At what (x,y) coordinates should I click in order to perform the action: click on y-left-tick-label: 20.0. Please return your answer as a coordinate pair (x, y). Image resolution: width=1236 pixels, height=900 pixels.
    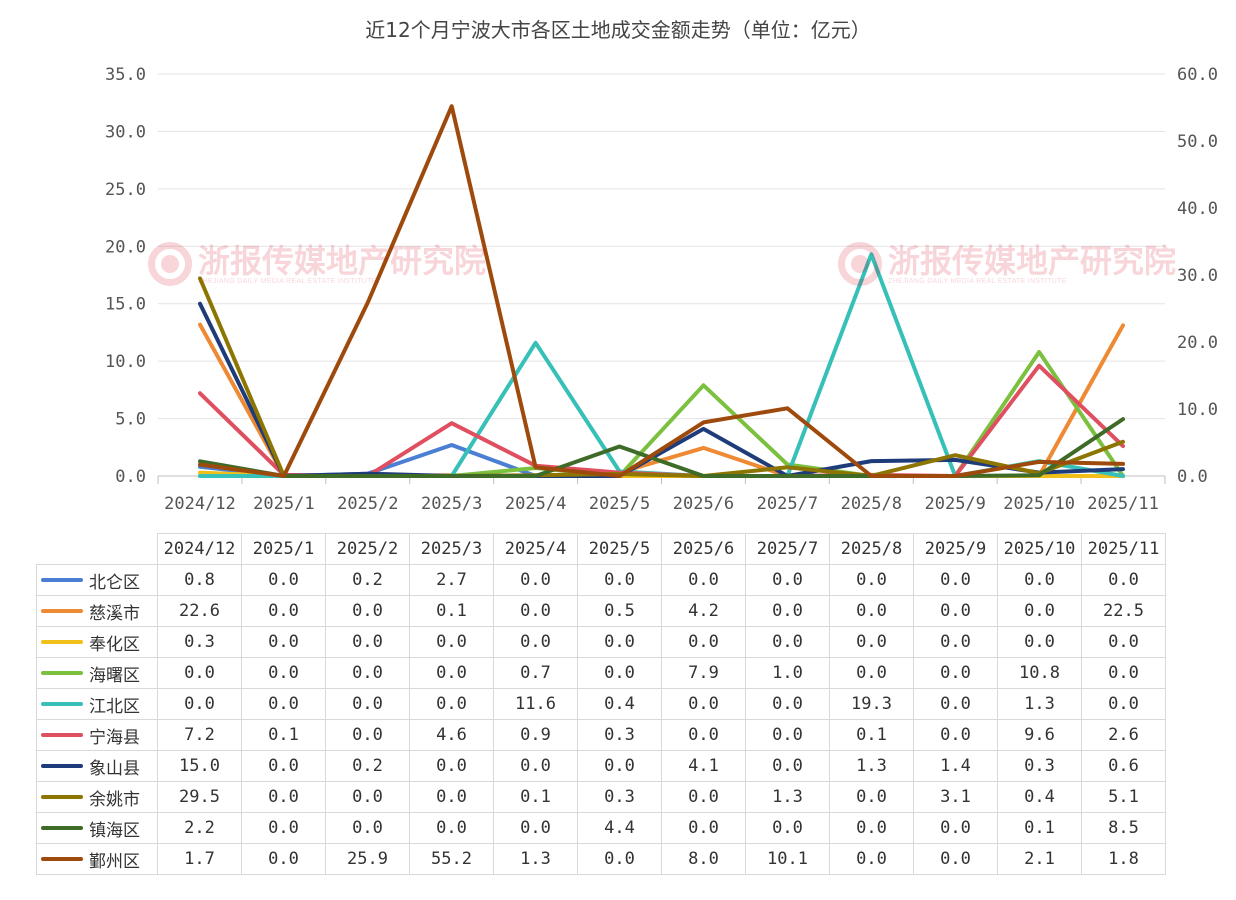
    Looking at the image, I should click on (125, 247).